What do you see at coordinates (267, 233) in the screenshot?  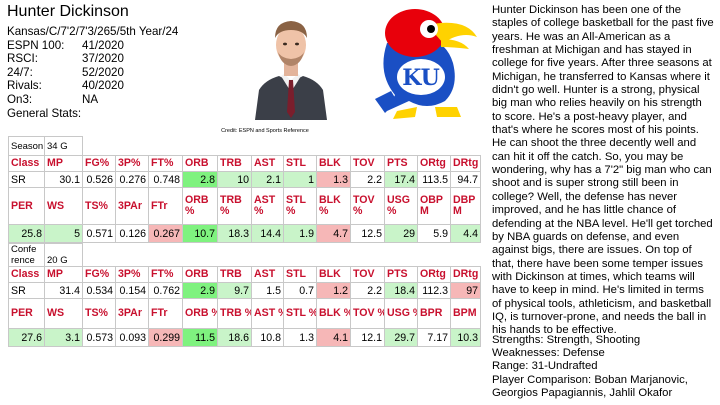 I see `table-cell: 14.4` at bounding box center [267, 233].